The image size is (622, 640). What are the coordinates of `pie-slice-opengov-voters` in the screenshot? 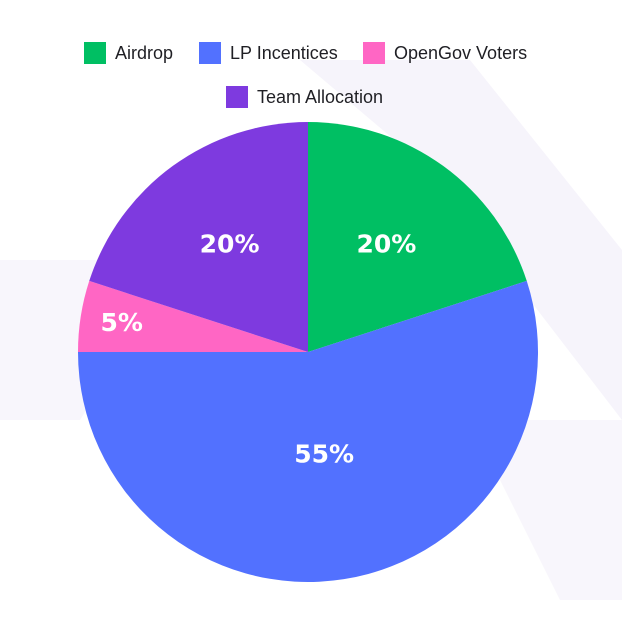 It's located at (193, 316).